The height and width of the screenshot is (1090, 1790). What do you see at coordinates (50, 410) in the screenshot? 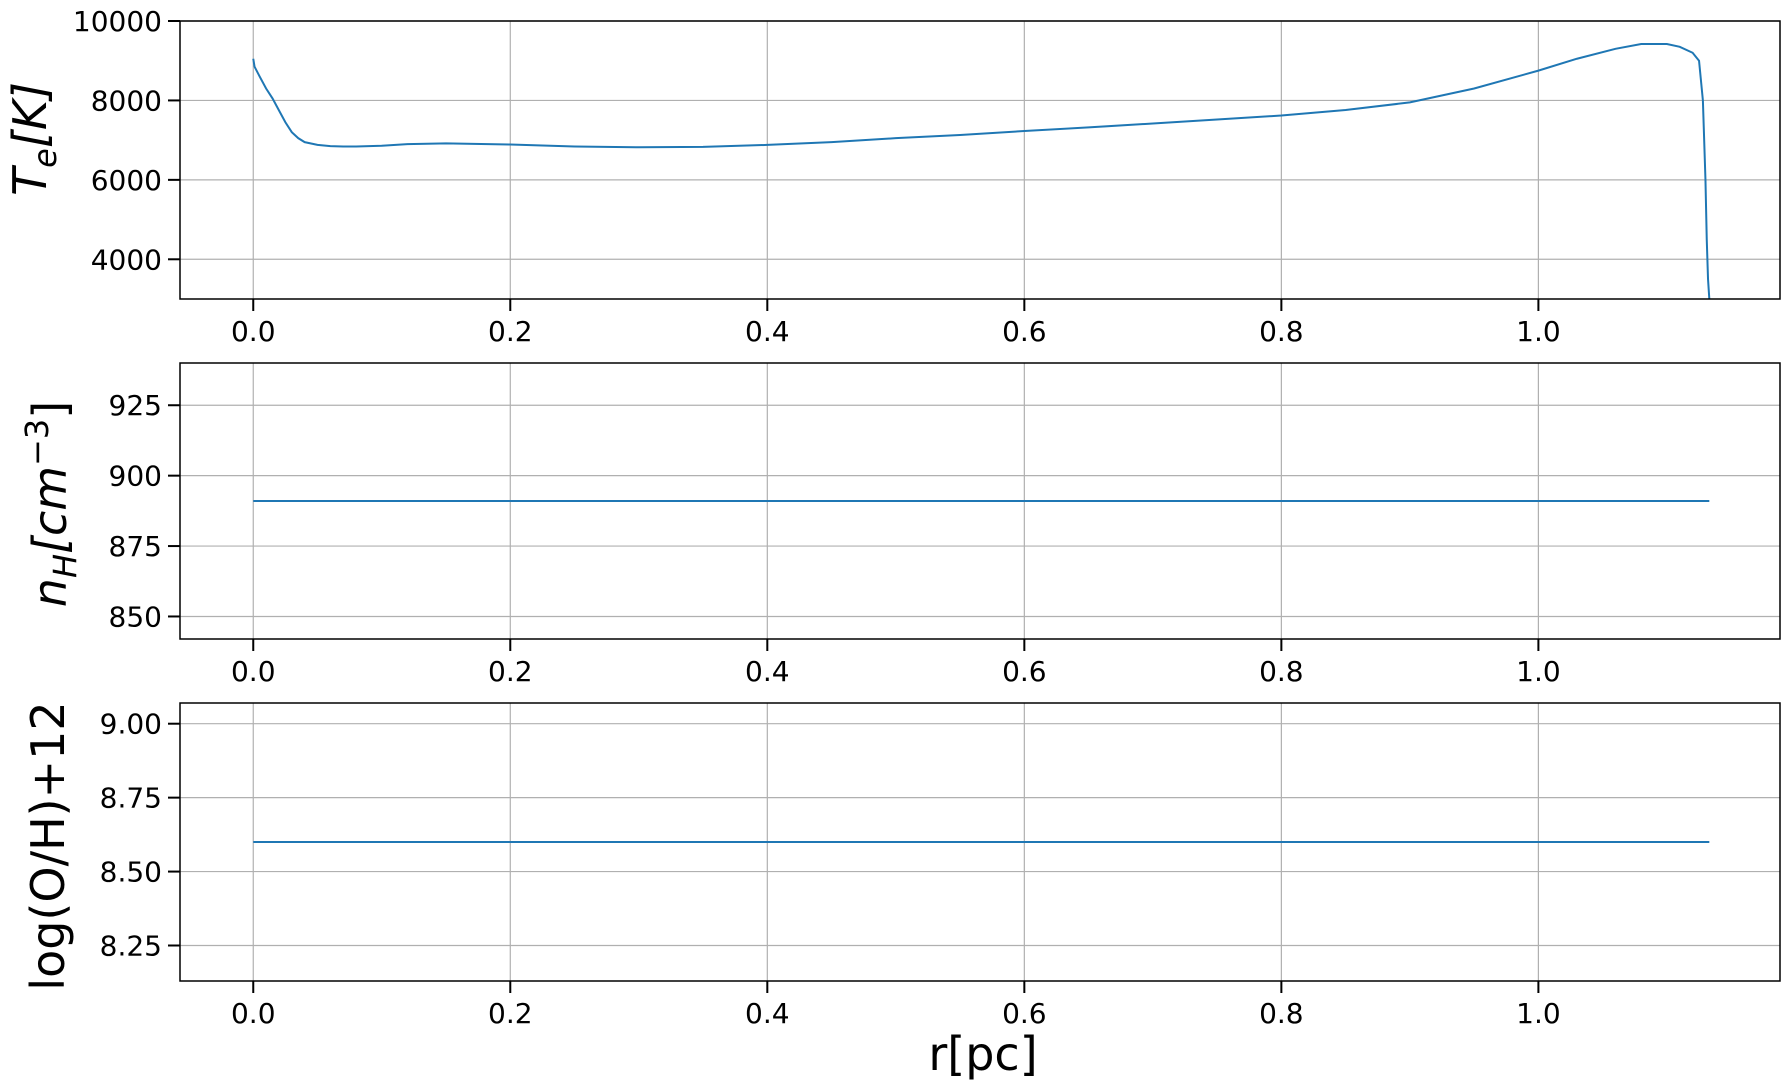
I see `density-ylabel-end: ]` at bounding box center [50, 410].